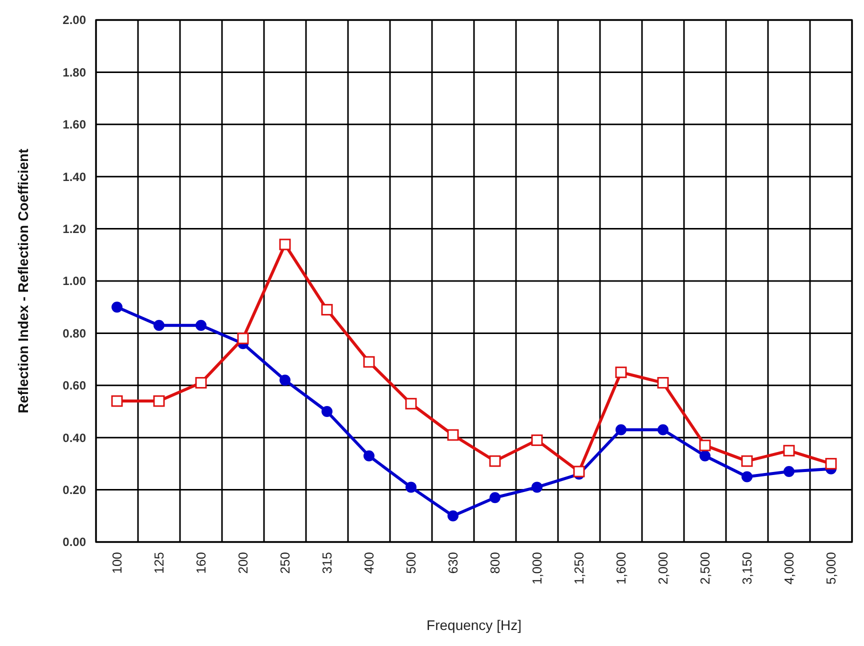  Describe the element at coordinates (74, 72) in the screenshot. I see `y-tick-label: 1.80` at that location.